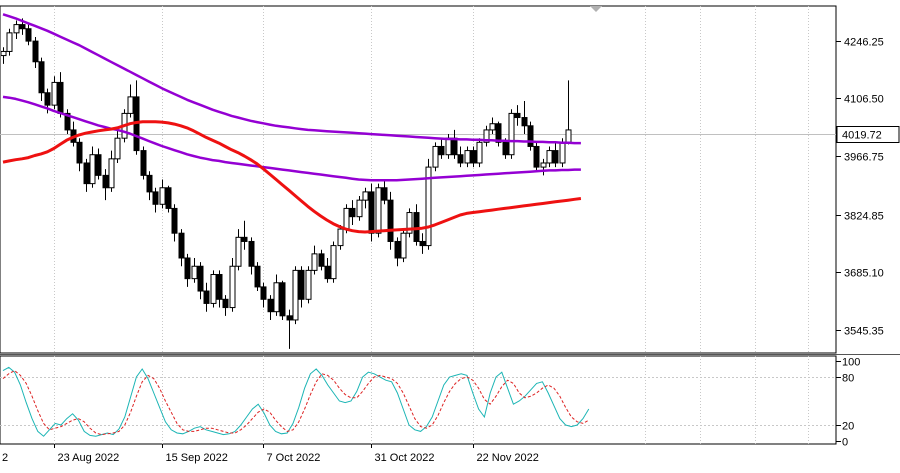 The height and width of the screenshot is (473, 900). I want to click on current-price-label: 4019.72, so click(862, 136).